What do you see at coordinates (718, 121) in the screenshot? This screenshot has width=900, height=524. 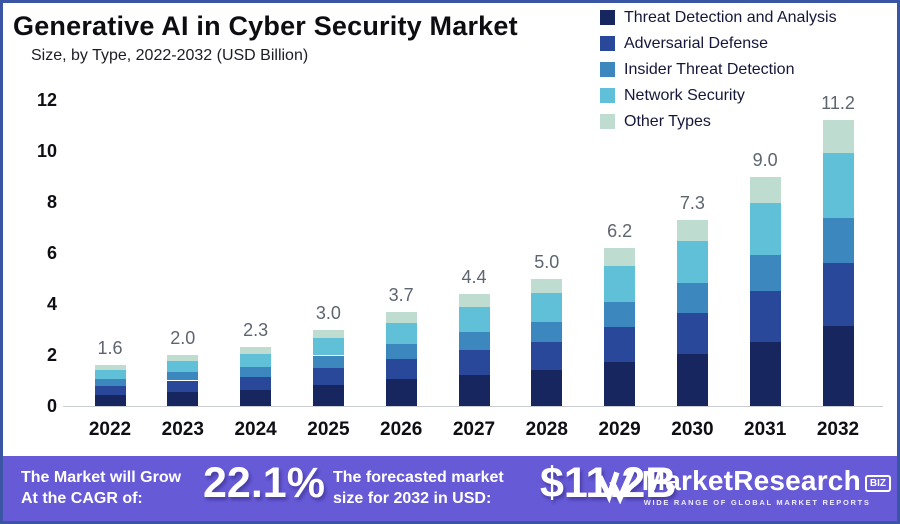 I see `legend-item: Other Types` at bounding box center [718, 121].